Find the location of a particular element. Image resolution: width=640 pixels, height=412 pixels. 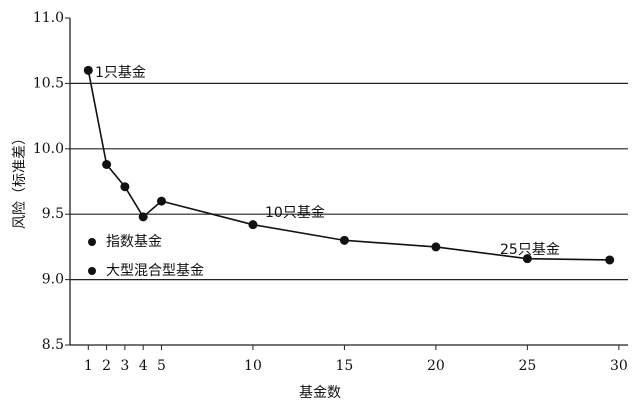

x-tick-label: 3 is located at coordinates (124, 366).